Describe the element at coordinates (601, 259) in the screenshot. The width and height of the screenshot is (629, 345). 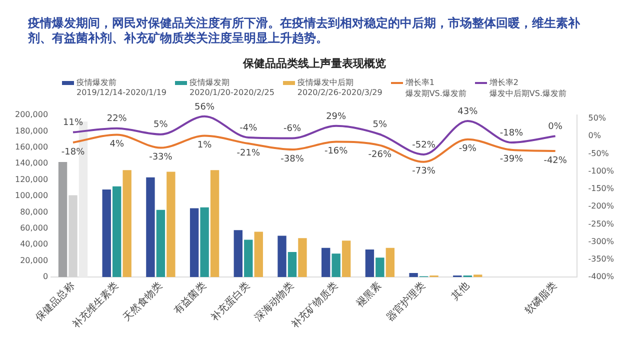
I see `y2-tick-label: -350%` at that location.